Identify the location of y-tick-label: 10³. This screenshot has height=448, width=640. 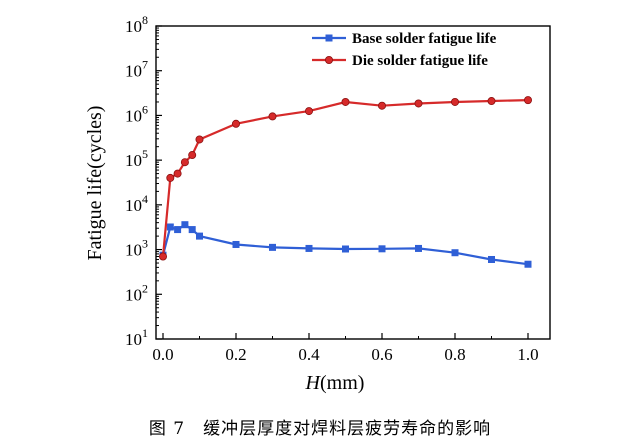
(136, 248).